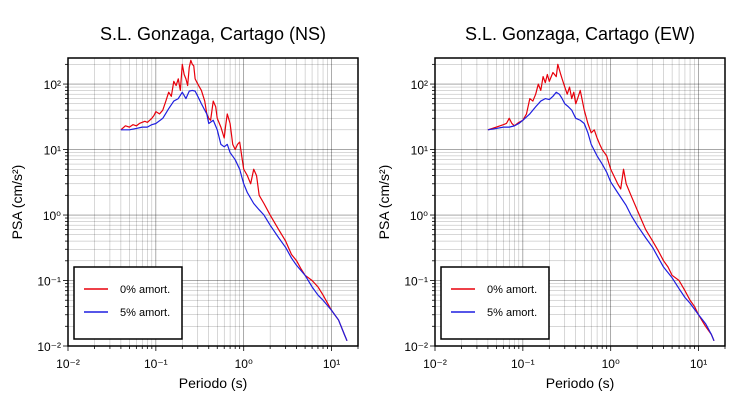 This screenshot has width=730, height=400. I want to click on chart-title: S.L. Gonzaga, Cartago (NS), so click(213, 34).